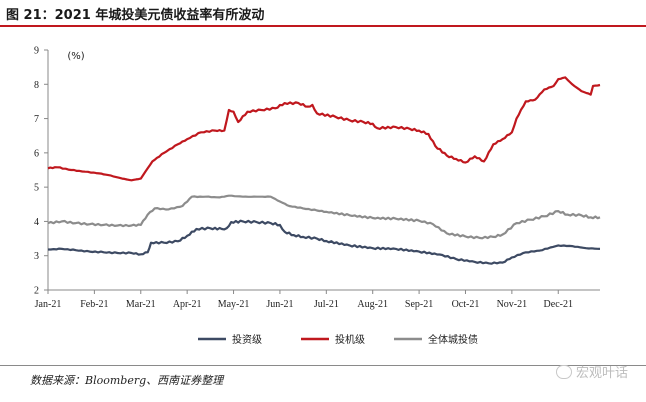  Describe the element at coordinates (36, 188) in the screenshot. I see `y-tick-label: 5` at that location.